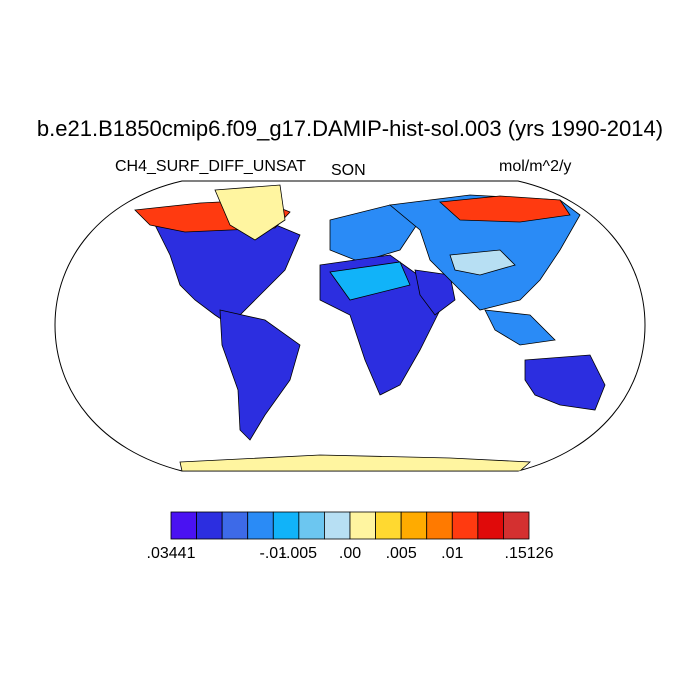 This screenshot has width=700, height=700. Describe the element at coordinates (273, 553) in the screenshot. I see `colorbar-tick-label: -.01` at that location.